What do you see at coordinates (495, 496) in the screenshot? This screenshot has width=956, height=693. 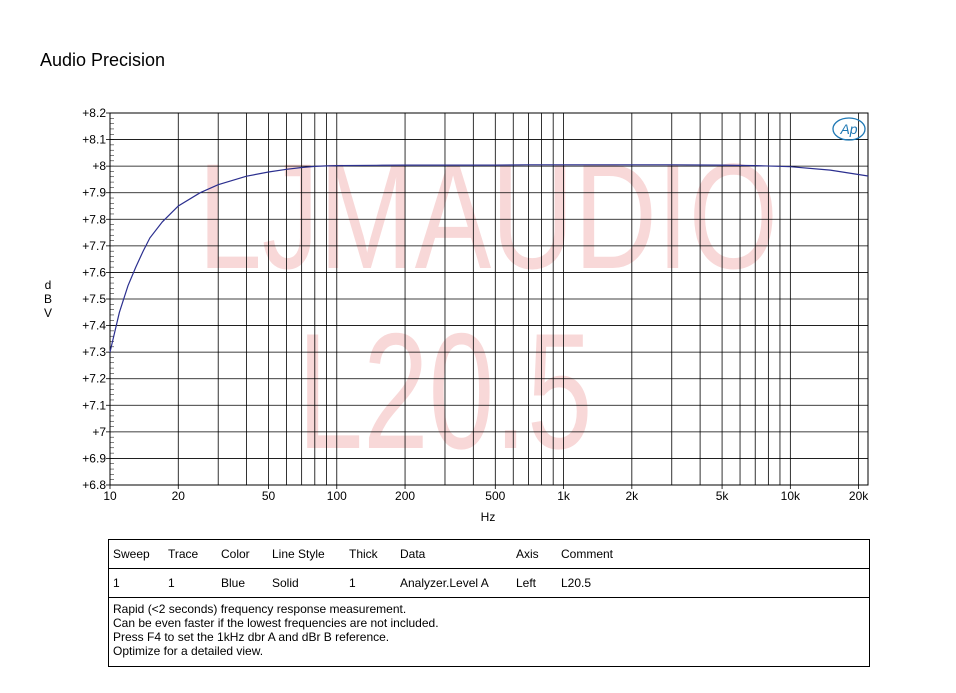 I see `x-tick-label: 500` at bounding box center [495, 496].